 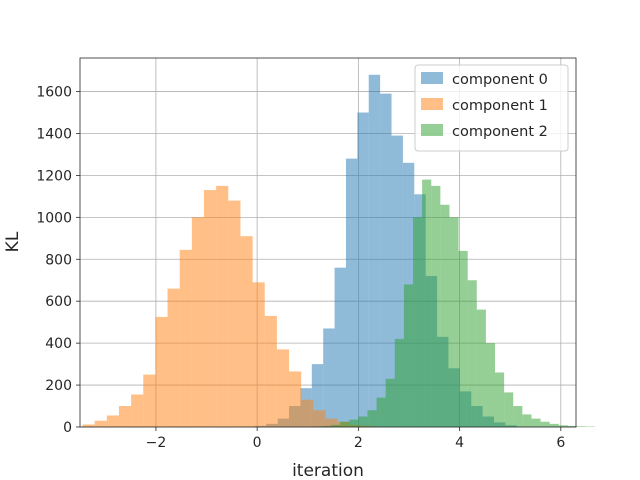 What do you see at coordinates (560, 443) in the screenshot?
I see `x-tick-label: 6` at bounding box center [560, 443].